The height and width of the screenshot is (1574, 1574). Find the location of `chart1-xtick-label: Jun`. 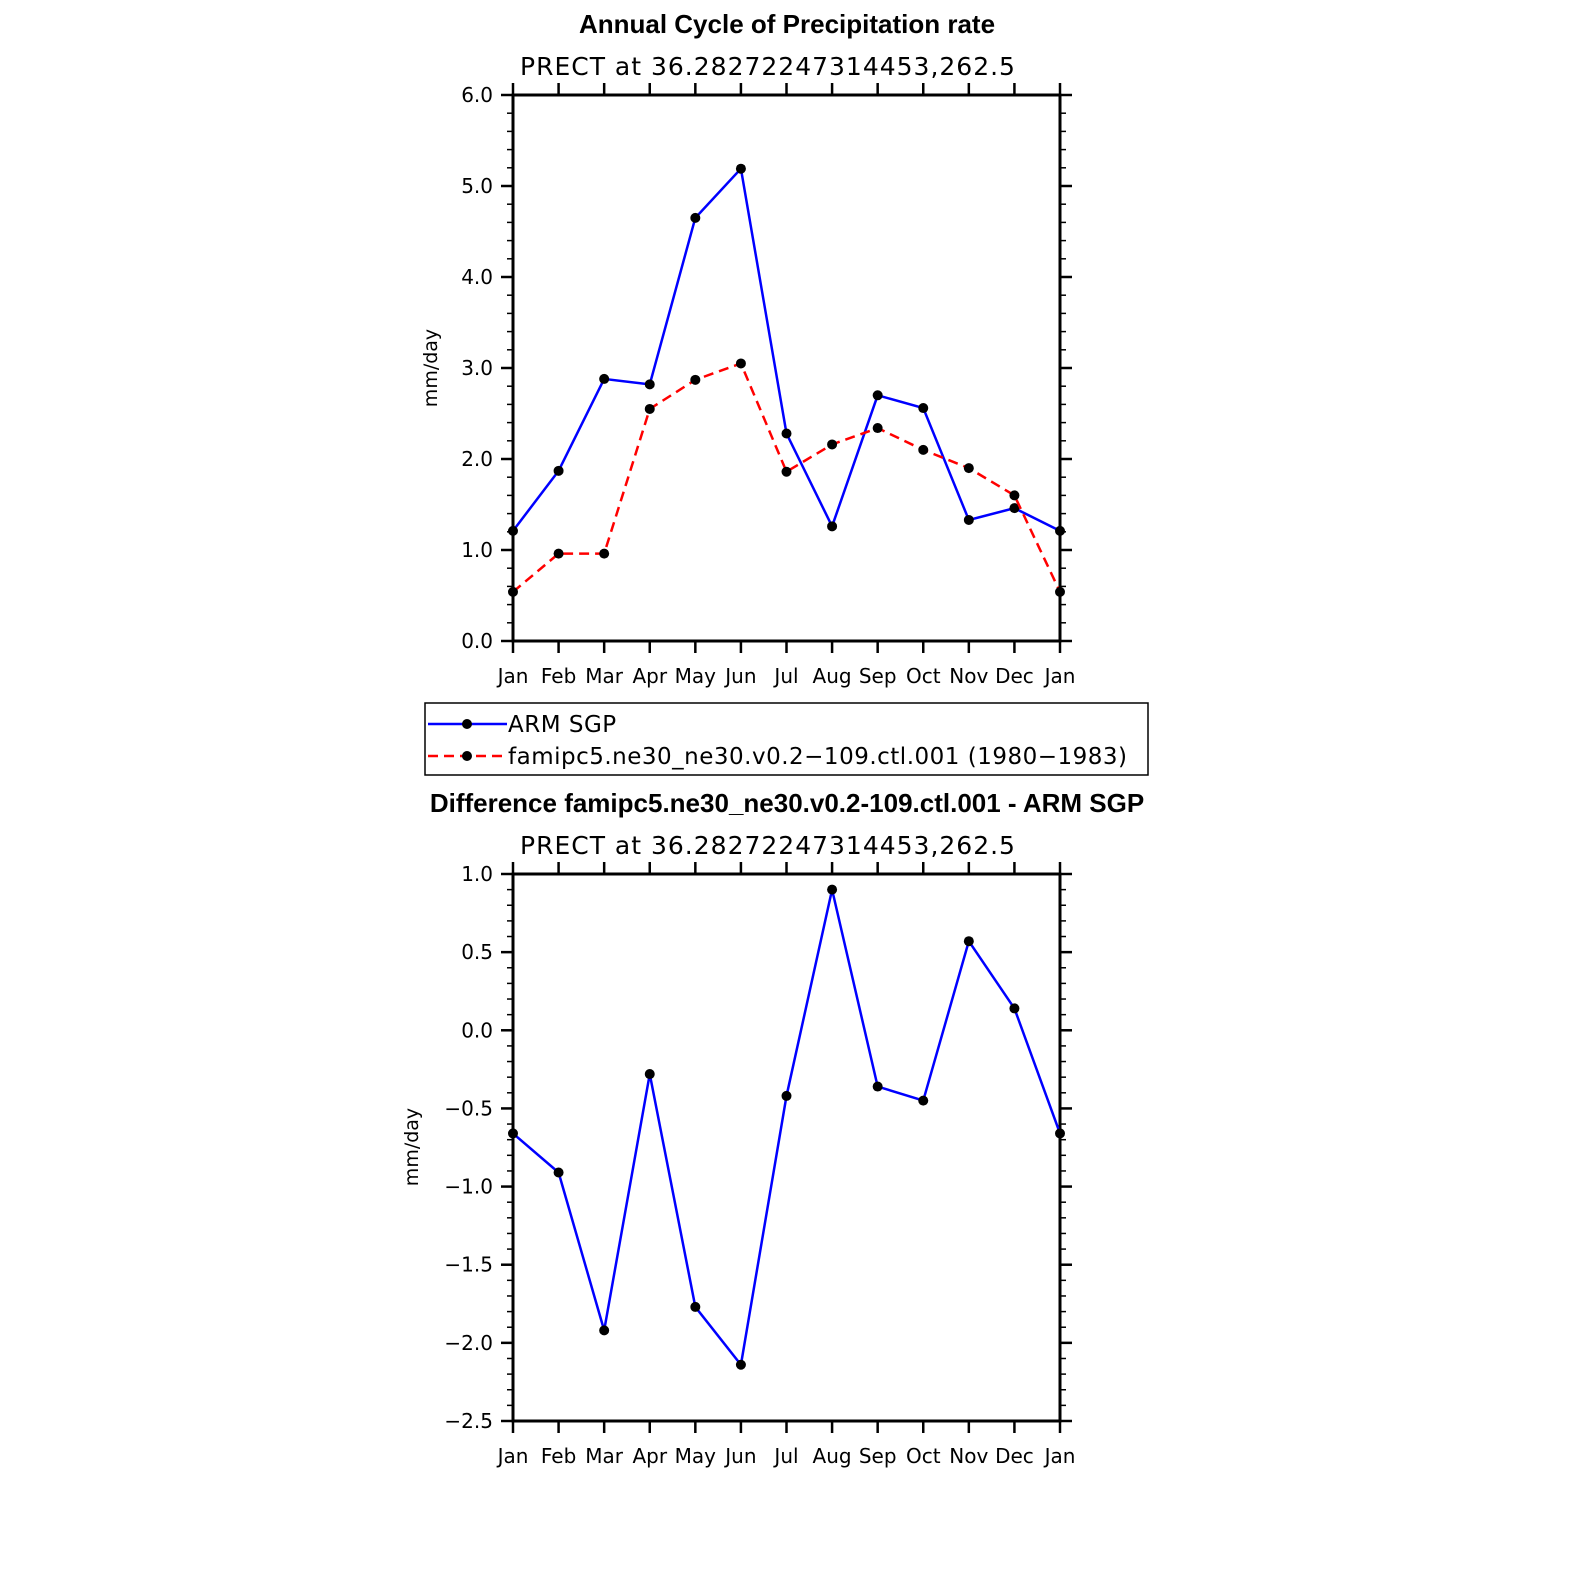

chart1-xtick-label: Jun is located at coordinates (739, 676).